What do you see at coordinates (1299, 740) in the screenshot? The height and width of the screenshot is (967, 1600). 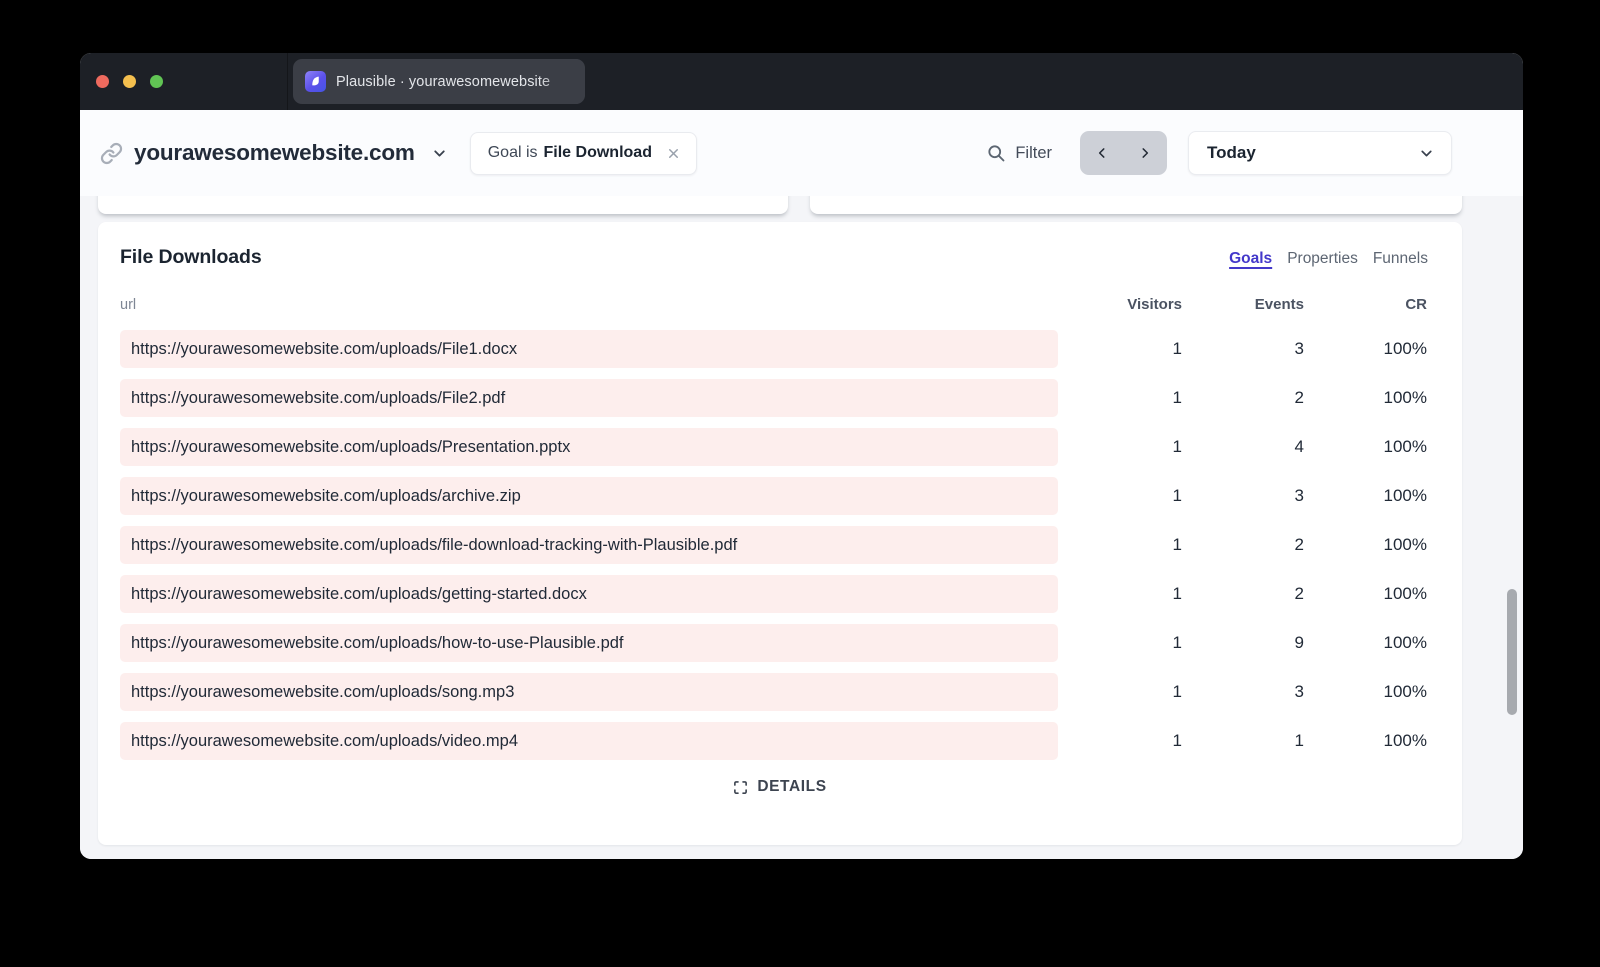 I see `events-value: 1` at bounding box center [1299, 740].